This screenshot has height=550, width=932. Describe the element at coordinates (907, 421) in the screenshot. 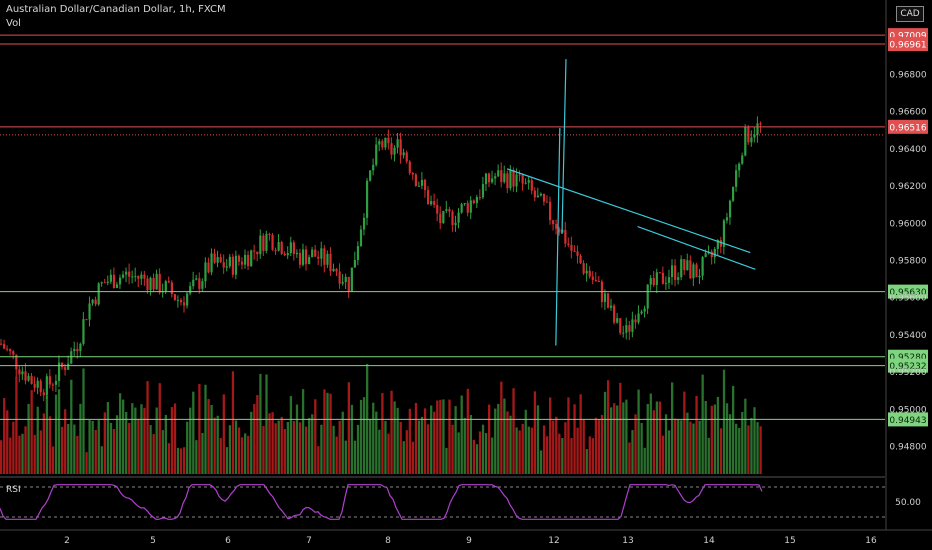

I see `price-level-label: 0.94943` at that location.